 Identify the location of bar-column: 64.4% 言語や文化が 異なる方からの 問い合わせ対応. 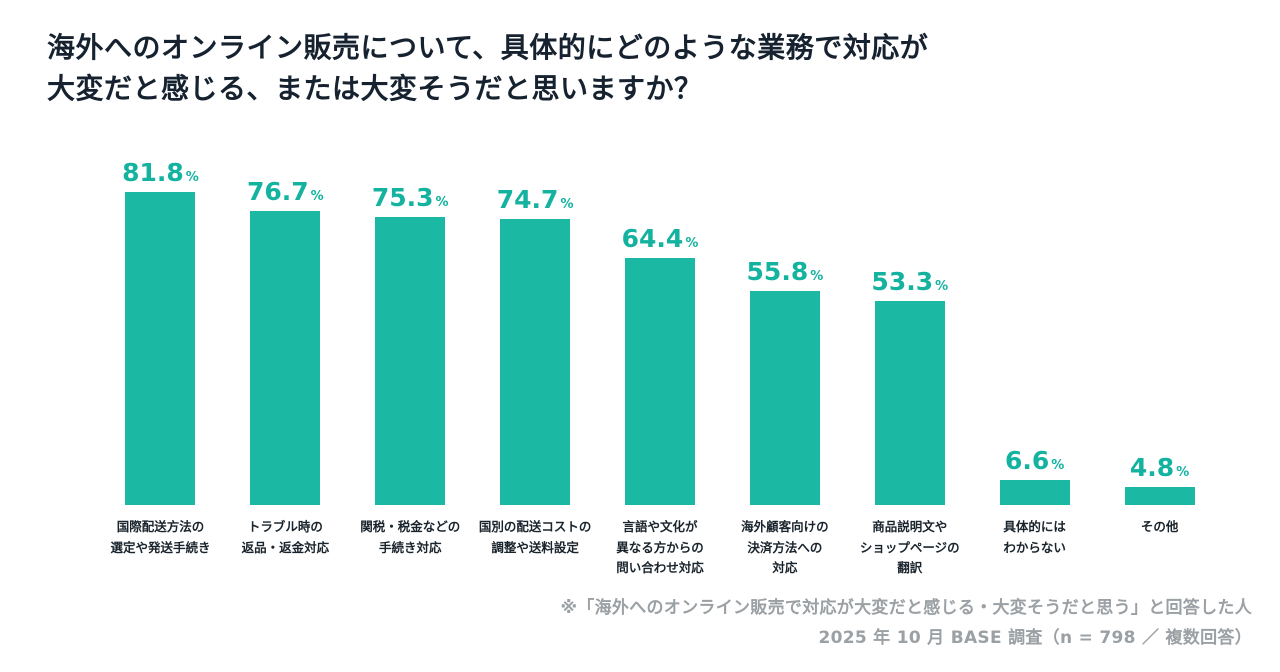
(660, 364).